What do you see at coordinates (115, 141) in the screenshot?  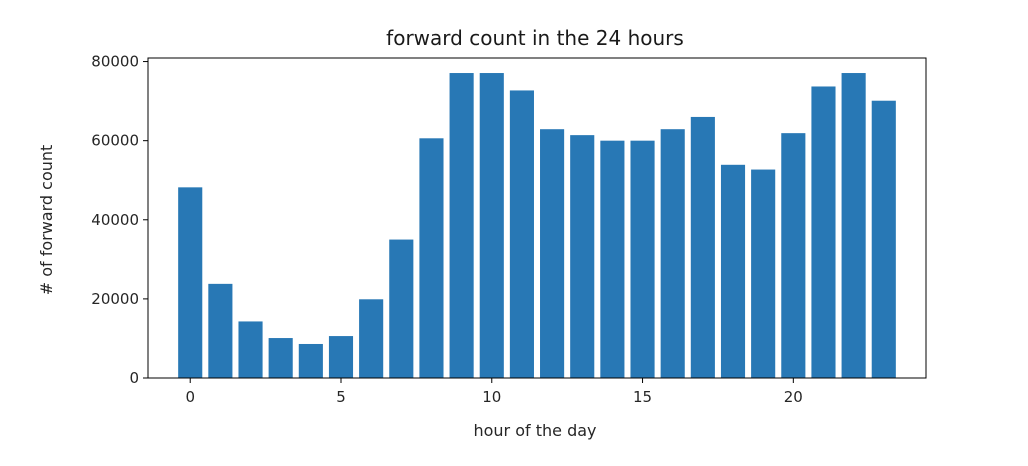 I see `y-tick-label: 60000` at bounding box center [115, 141].